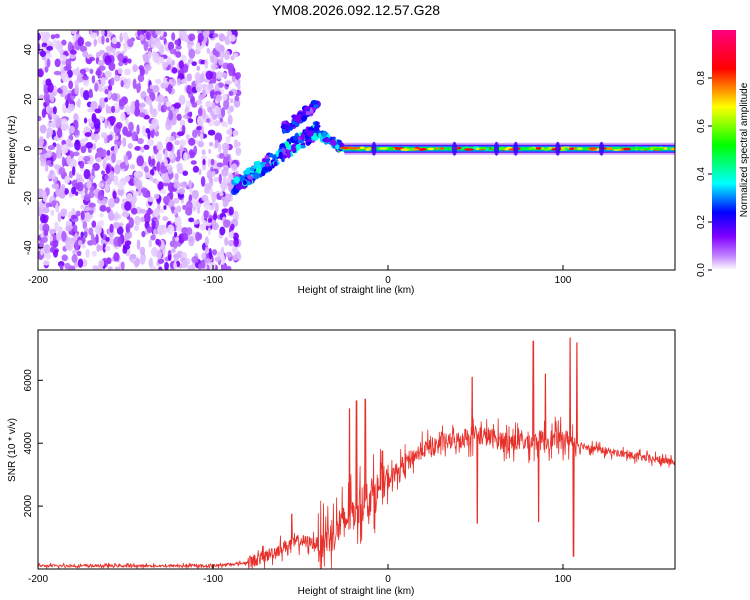  Describe the element at coordinates (704, 174) in the screenshot. I see `colorbar-ticks: 0.0 0.2 0.4 0.6 0.8` at that location.